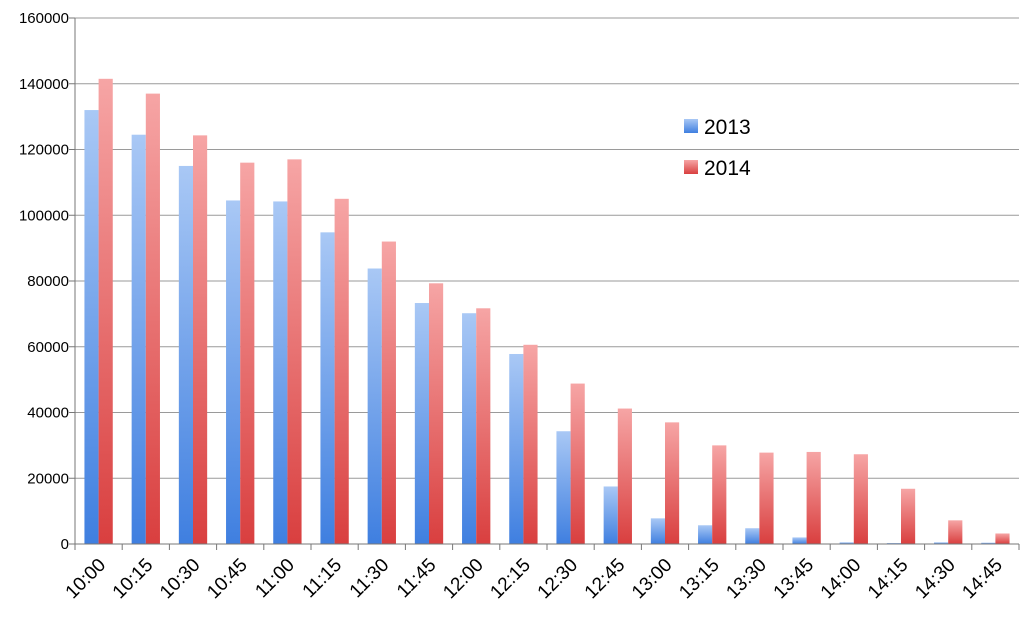 This screenshot has height=619, width=1024. Describe the element at coordinates (699, 579) in the screenshot. I see `x-tick-label: 13:15` at that location.